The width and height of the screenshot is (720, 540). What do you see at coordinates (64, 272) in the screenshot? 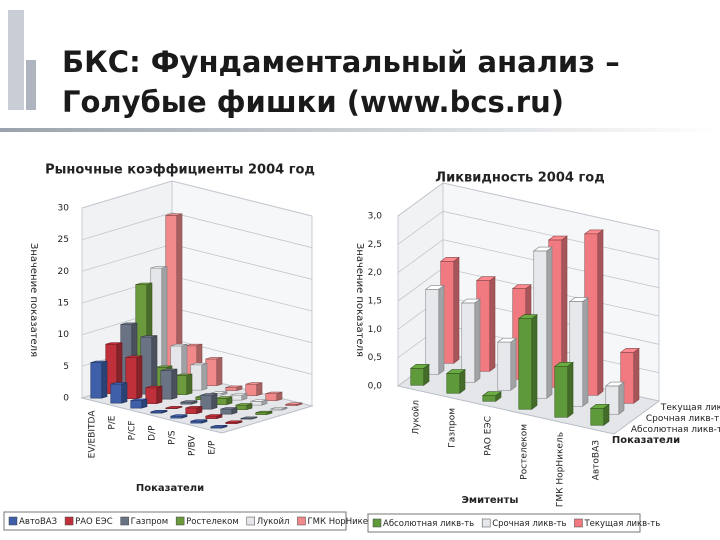
I see `y-tick-label: 20` at bounding box center [64, 272].